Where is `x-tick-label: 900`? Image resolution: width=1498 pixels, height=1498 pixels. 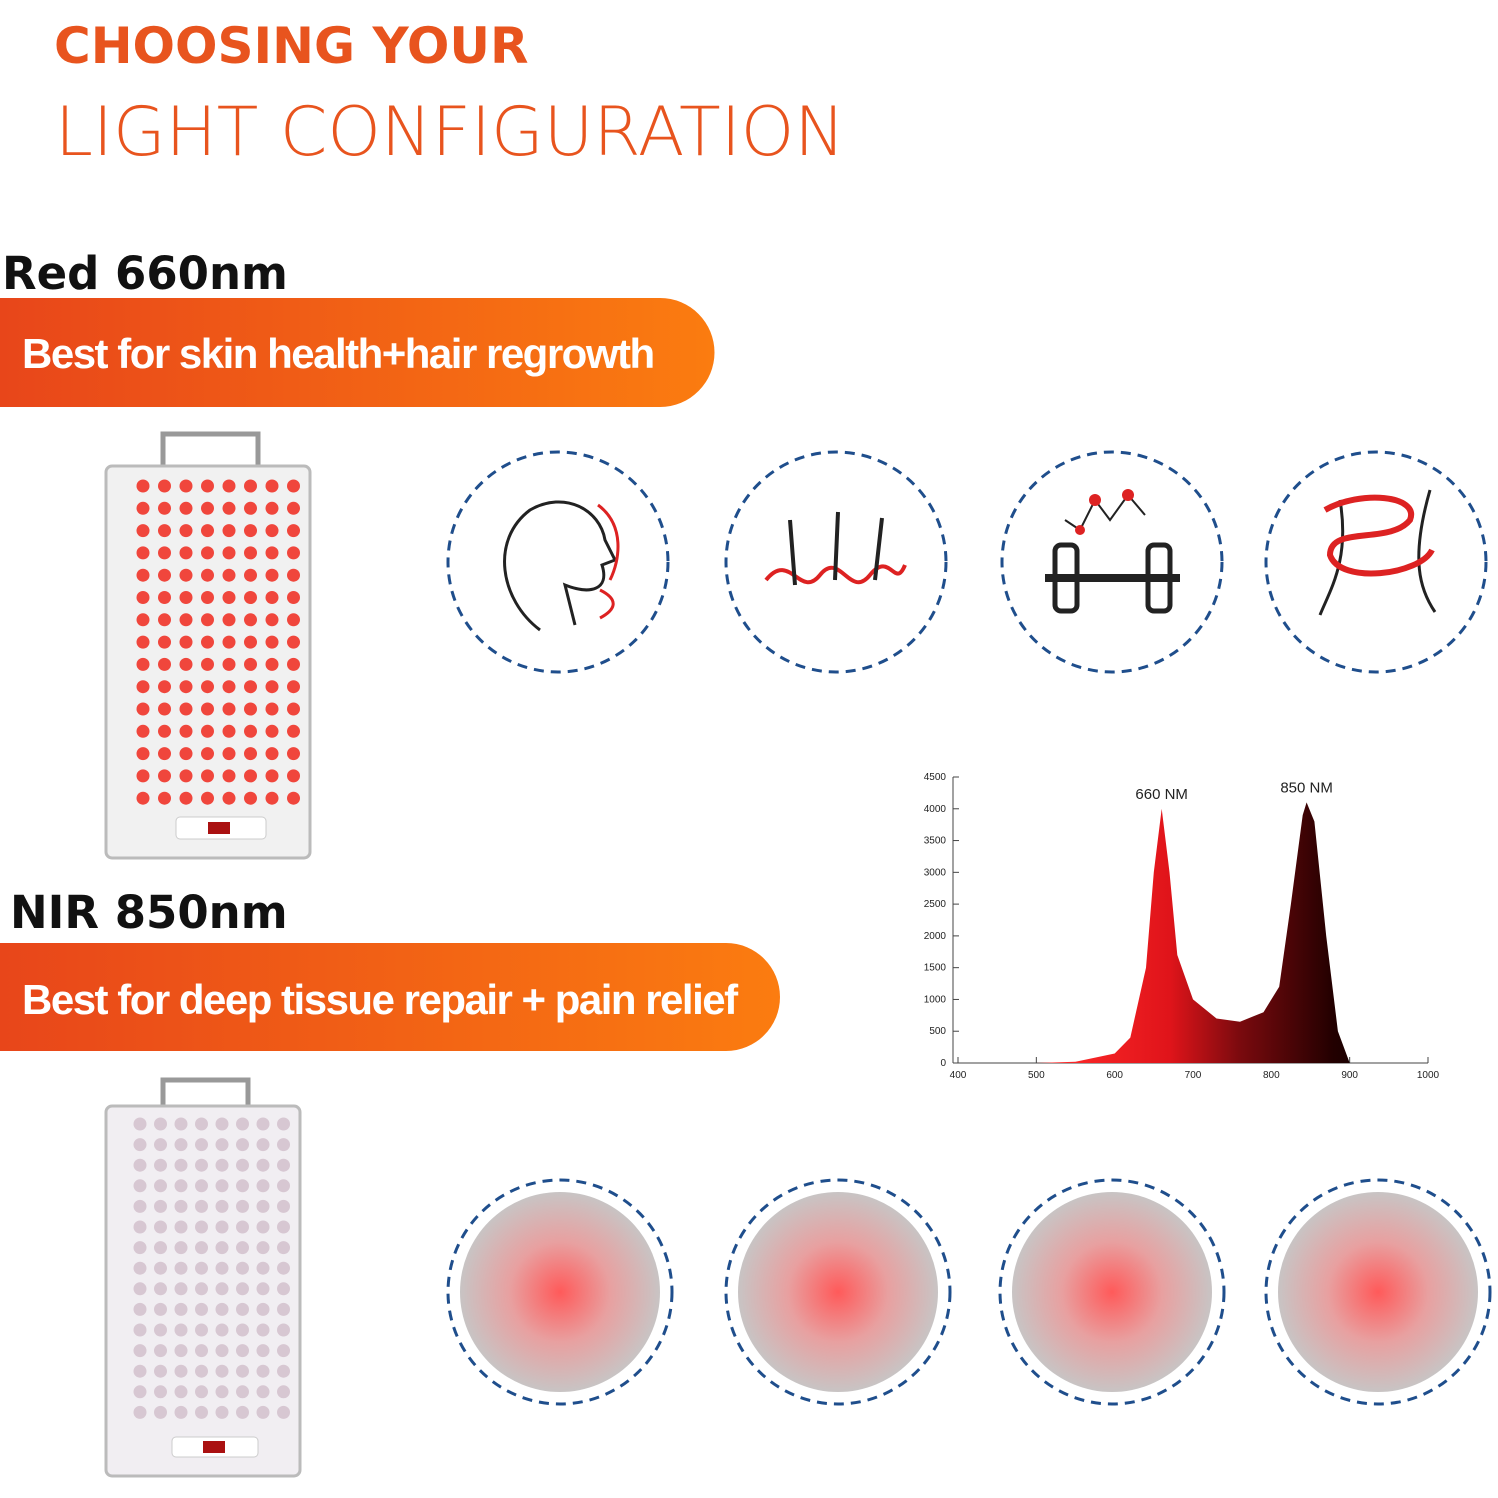
x-tick-label: 900 is located at coordinates (1349, 1075).